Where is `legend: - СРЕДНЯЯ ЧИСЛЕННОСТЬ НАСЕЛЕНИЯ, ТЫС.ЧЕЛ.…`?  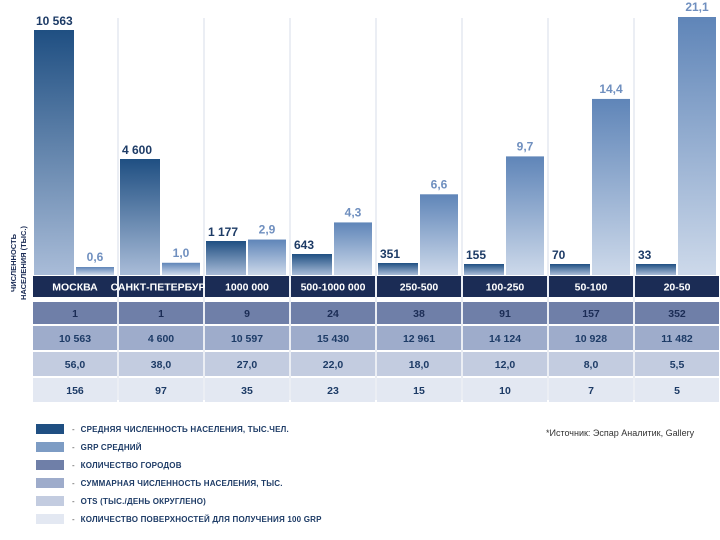 legend: - СРЕДНЯЯ ЧИСЛЕННОСТЬ НАСЕЛЕНИЯ, ТЫС.ЧЕЛ.… is located at coordinates (246, 474).